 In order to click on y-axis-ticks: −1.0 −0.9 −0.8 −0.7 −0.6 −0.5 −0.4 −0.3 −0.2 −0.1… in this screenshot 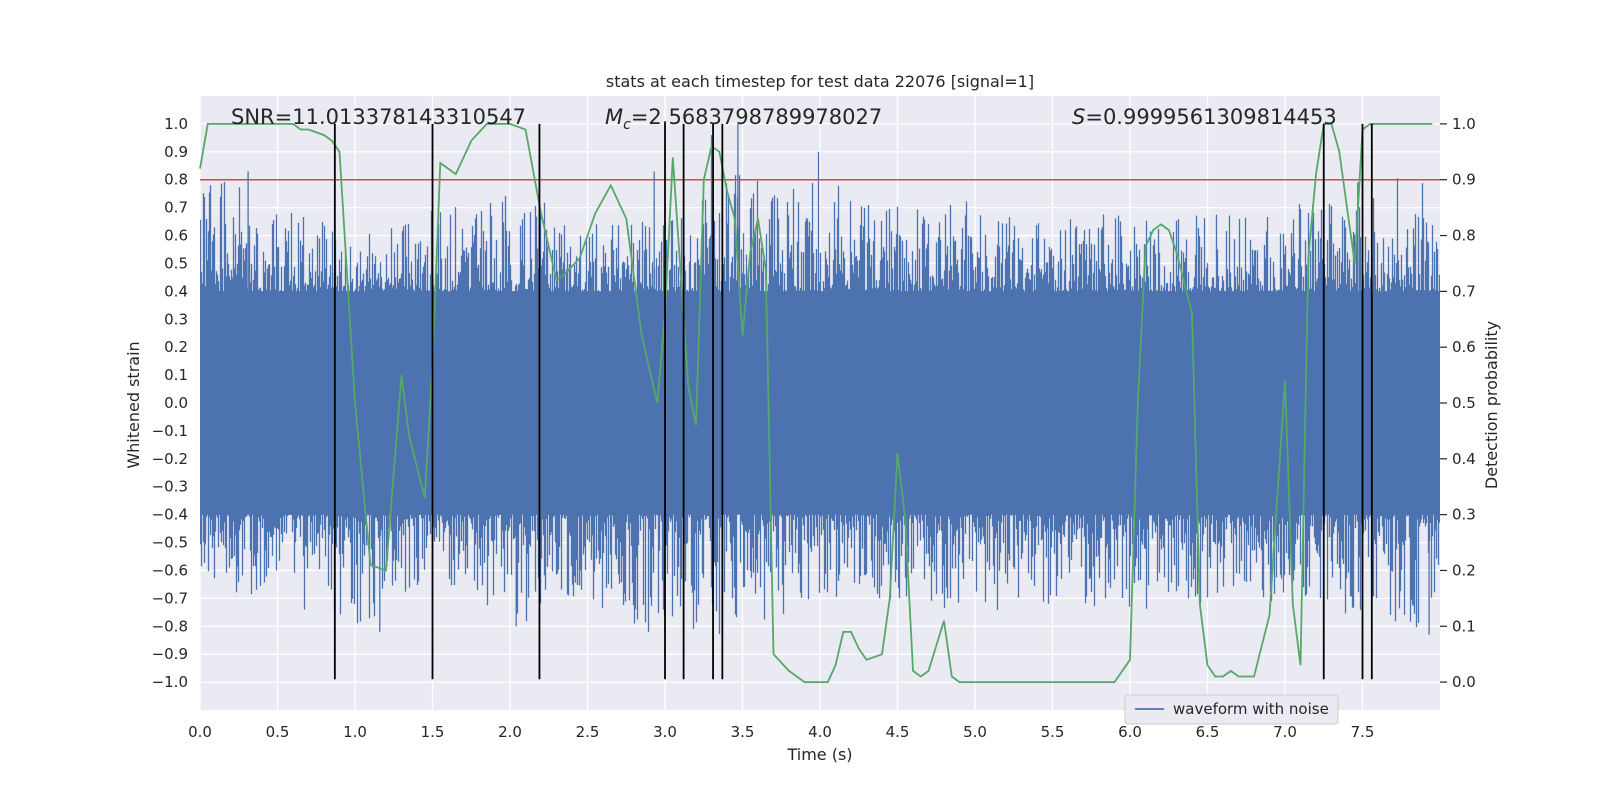, I will do `click(170, 403)`.